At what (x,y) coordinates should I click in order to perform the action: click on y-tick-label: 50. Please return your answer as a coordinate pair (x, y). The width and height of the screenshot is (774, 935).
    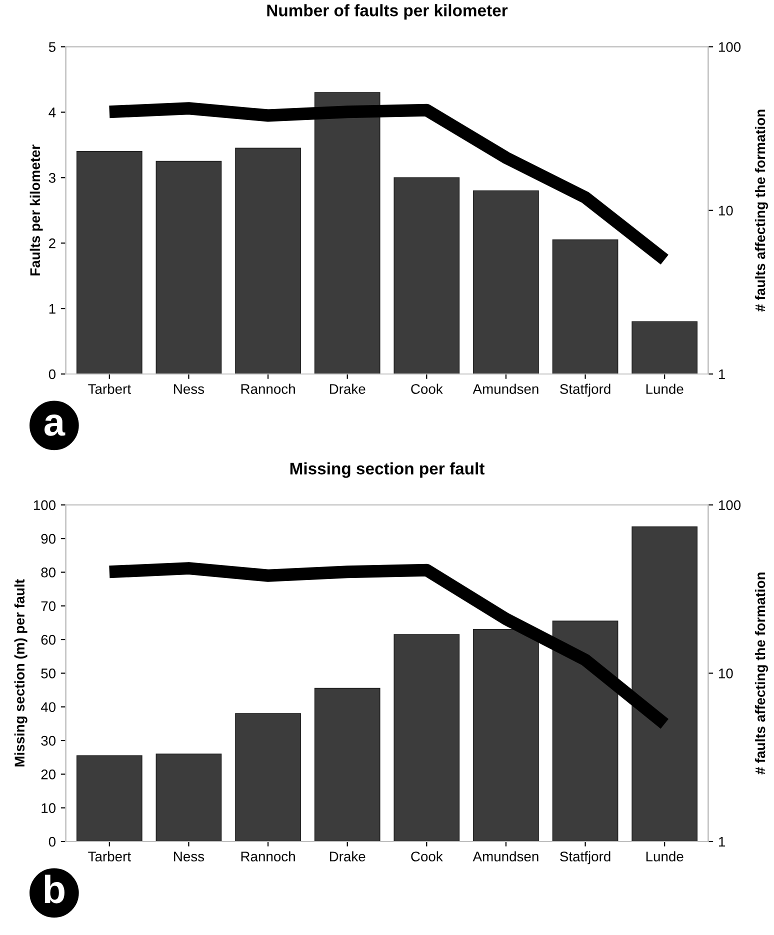
    Looking at the image, I should click on (48, 673).